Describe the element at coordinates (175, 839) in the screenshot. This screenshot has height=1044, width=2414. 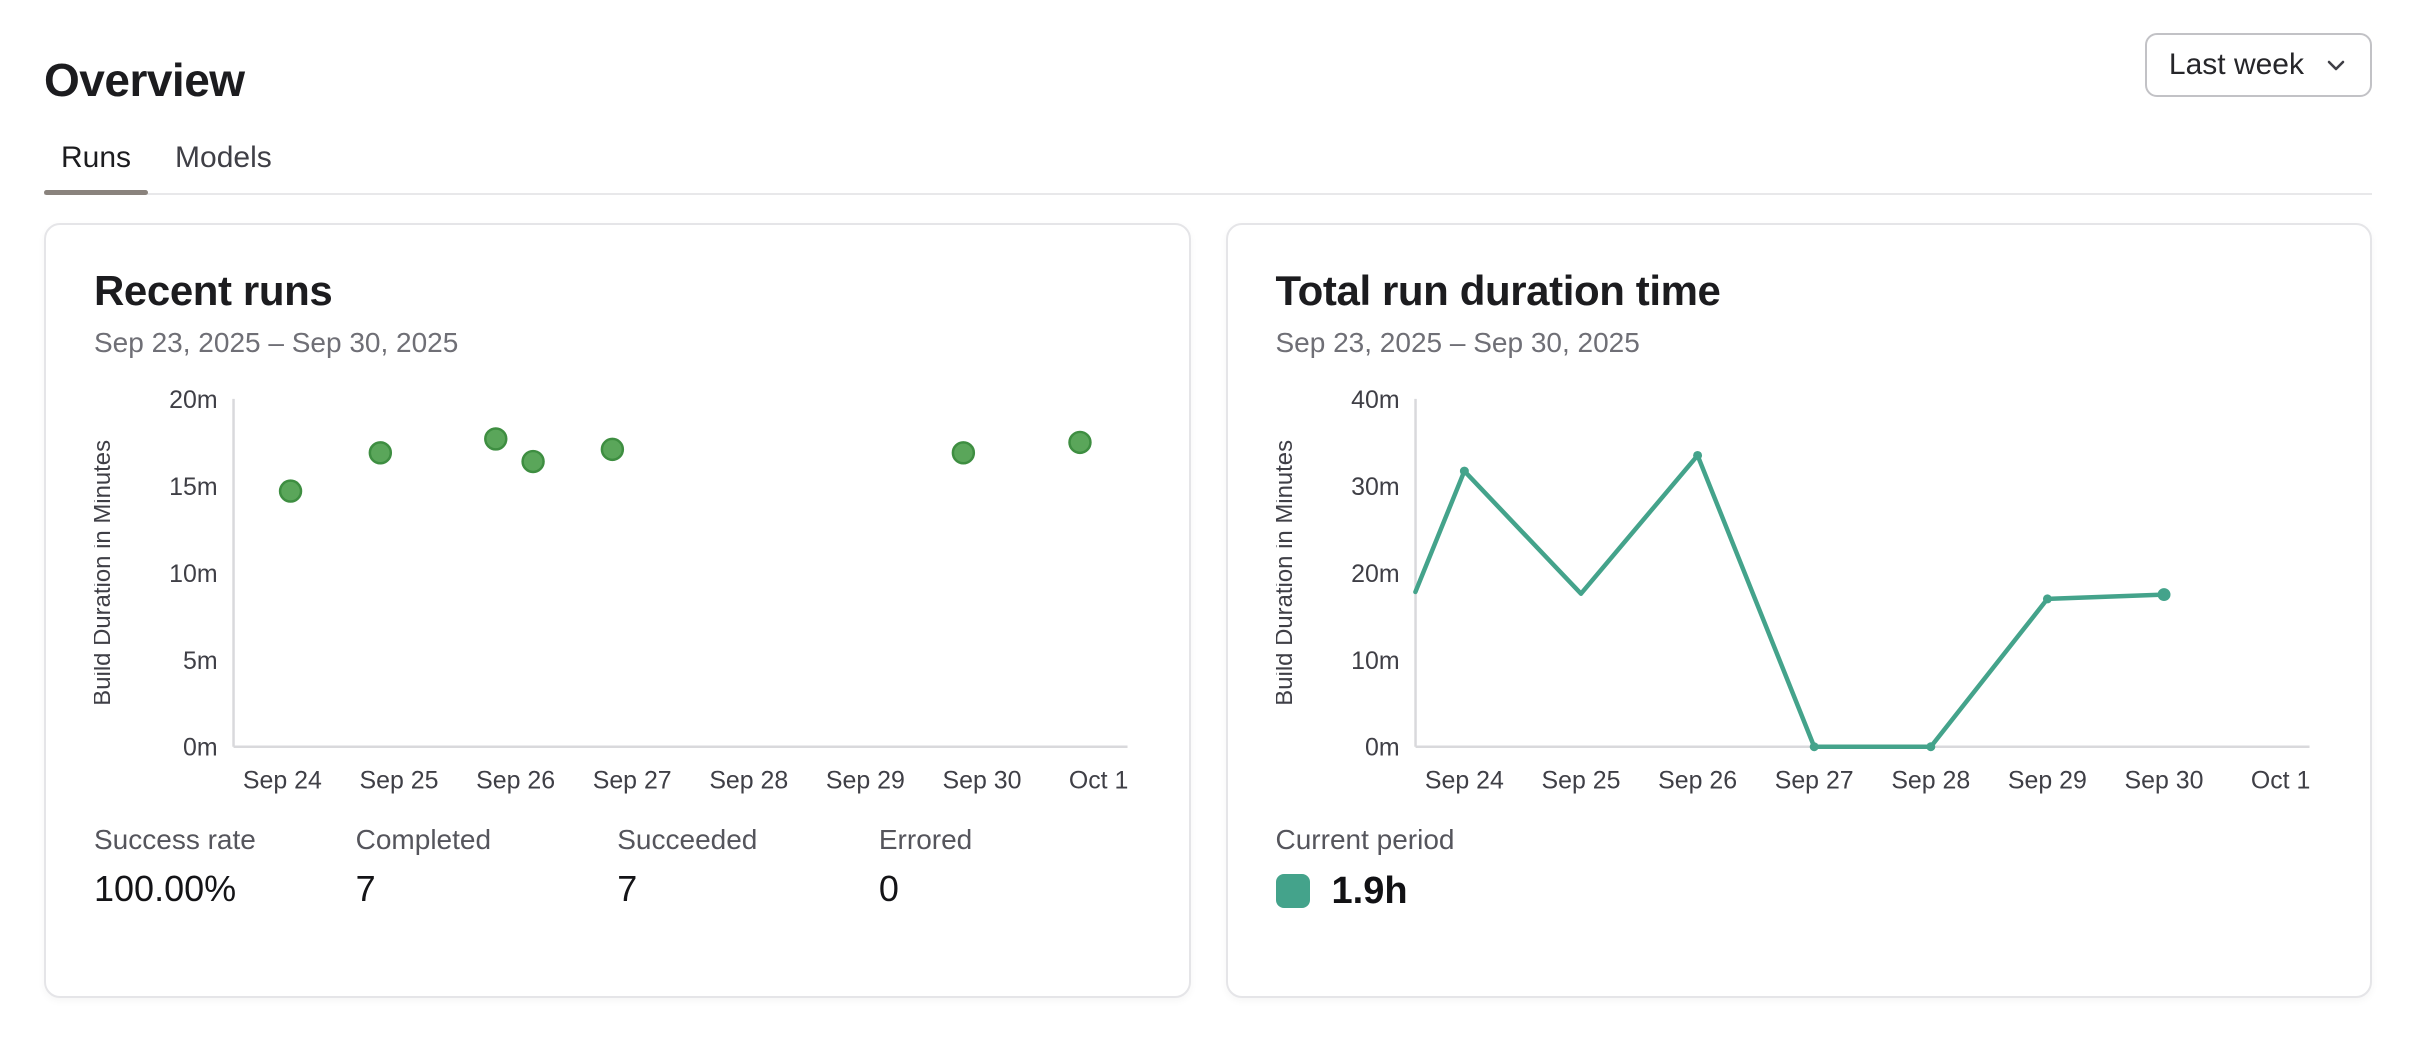
I see `stat-label: Success rate` at that location.